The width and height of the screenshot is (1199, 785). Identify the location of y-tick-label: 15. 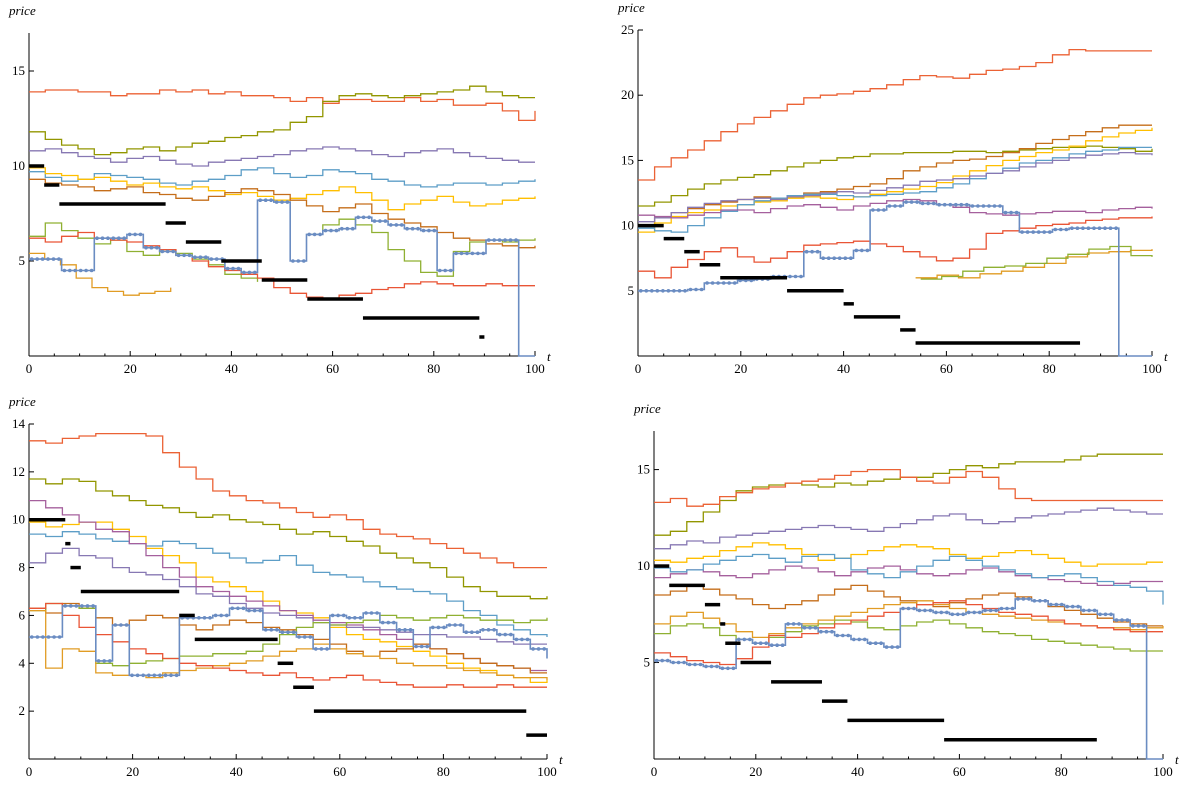
(18, 70).